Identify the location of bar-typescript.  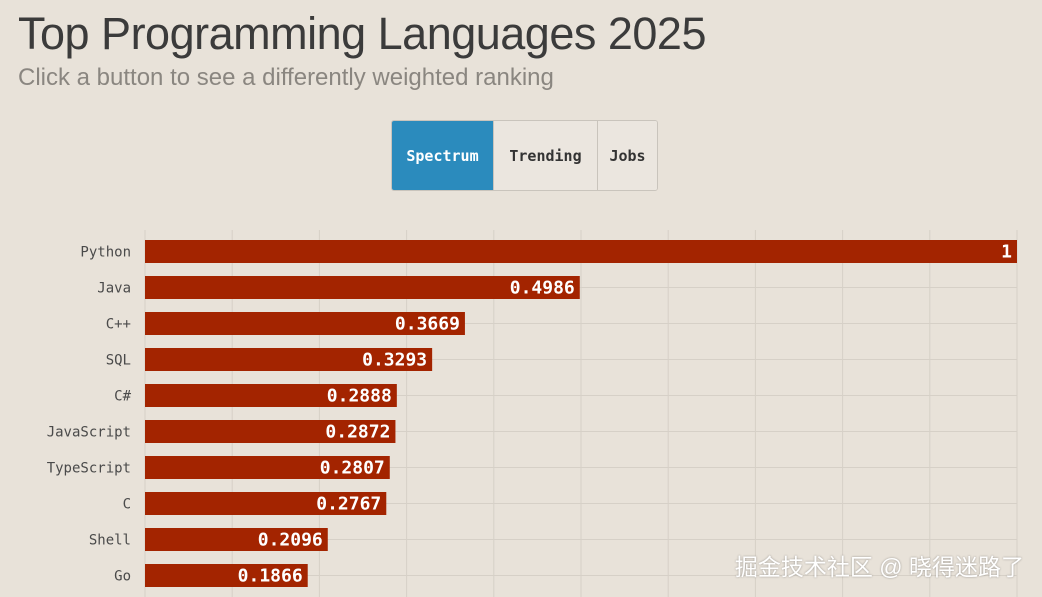
(267, 467).